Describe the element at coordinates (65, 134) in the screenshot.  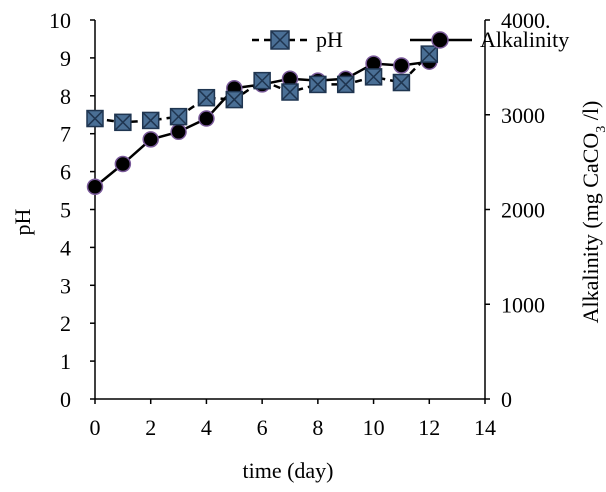
I see `y-tick-label: 7` at that location.